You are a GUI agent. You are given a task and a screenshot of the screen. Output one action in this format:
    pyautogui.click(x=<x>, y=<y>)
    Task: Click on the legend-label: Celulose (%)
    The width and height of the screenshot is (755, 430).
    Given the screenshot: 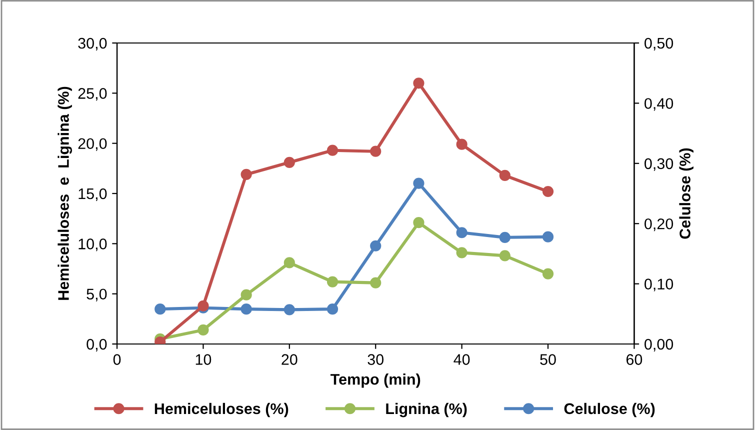 What is the action you would take?
    pyautogui.click(x=609, y=410)
    